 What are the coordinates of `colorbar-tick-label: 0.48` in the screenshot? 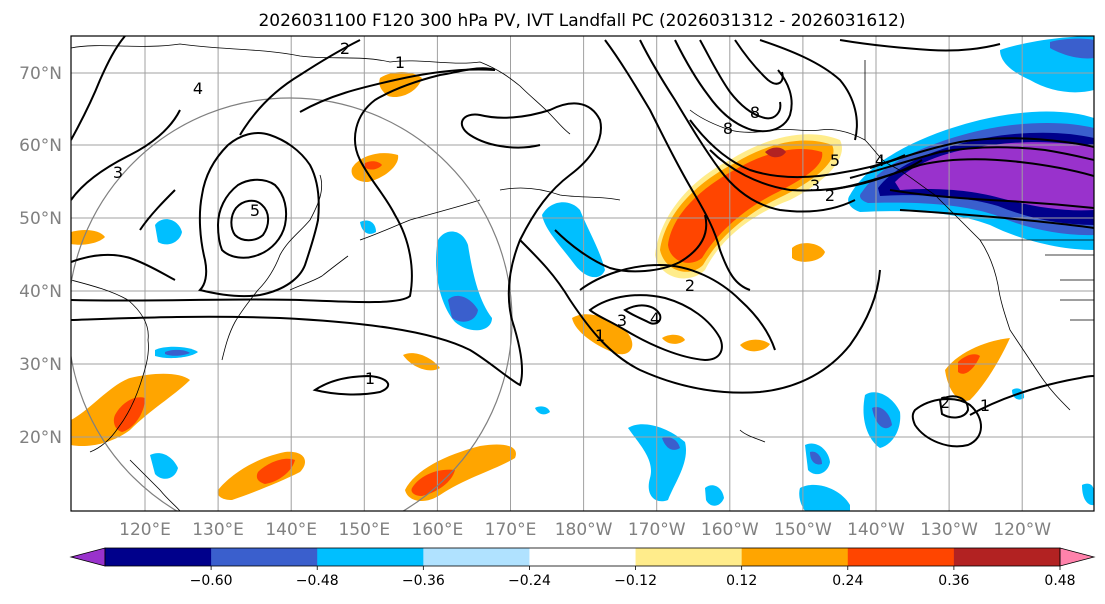 It's located at (1059, 581).